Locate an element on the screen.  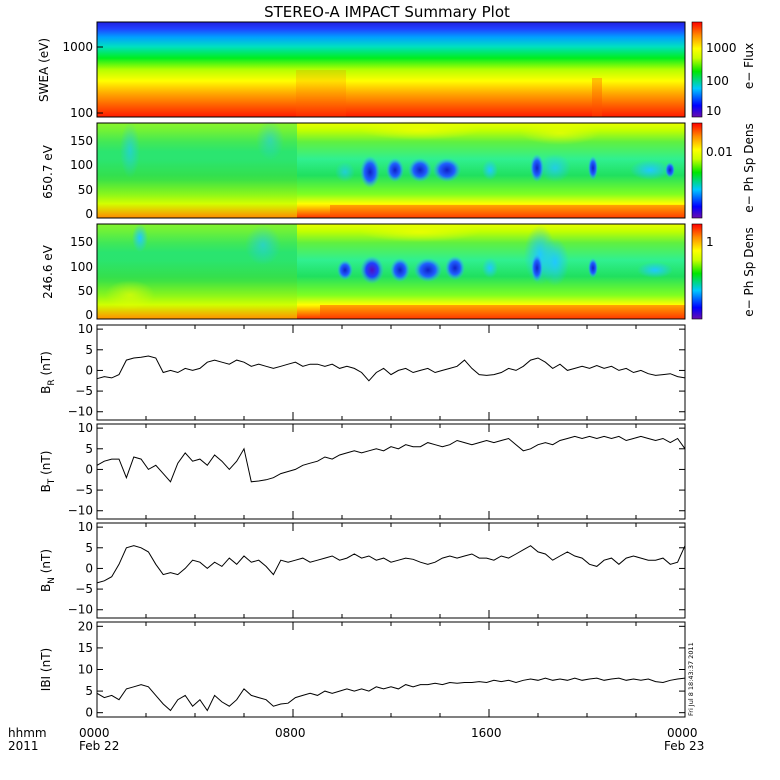
bmag-ylabel: IBI (nT) is located at coordinates (46, 669).